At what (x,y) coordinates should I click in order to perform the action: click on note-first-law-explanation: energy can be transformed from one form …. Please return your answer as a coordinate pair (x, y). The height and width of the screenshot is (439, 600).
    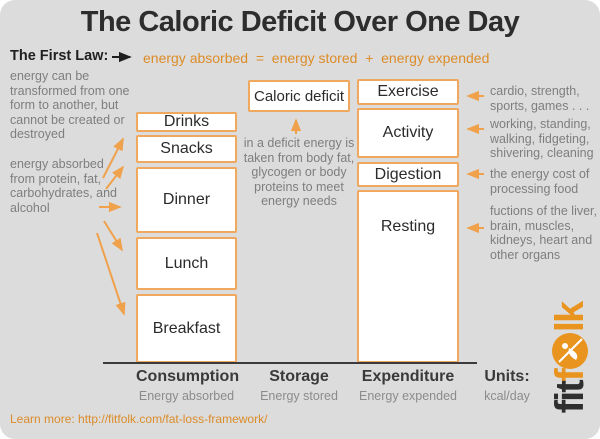
    Looking at the image, I should click on (70, 105).